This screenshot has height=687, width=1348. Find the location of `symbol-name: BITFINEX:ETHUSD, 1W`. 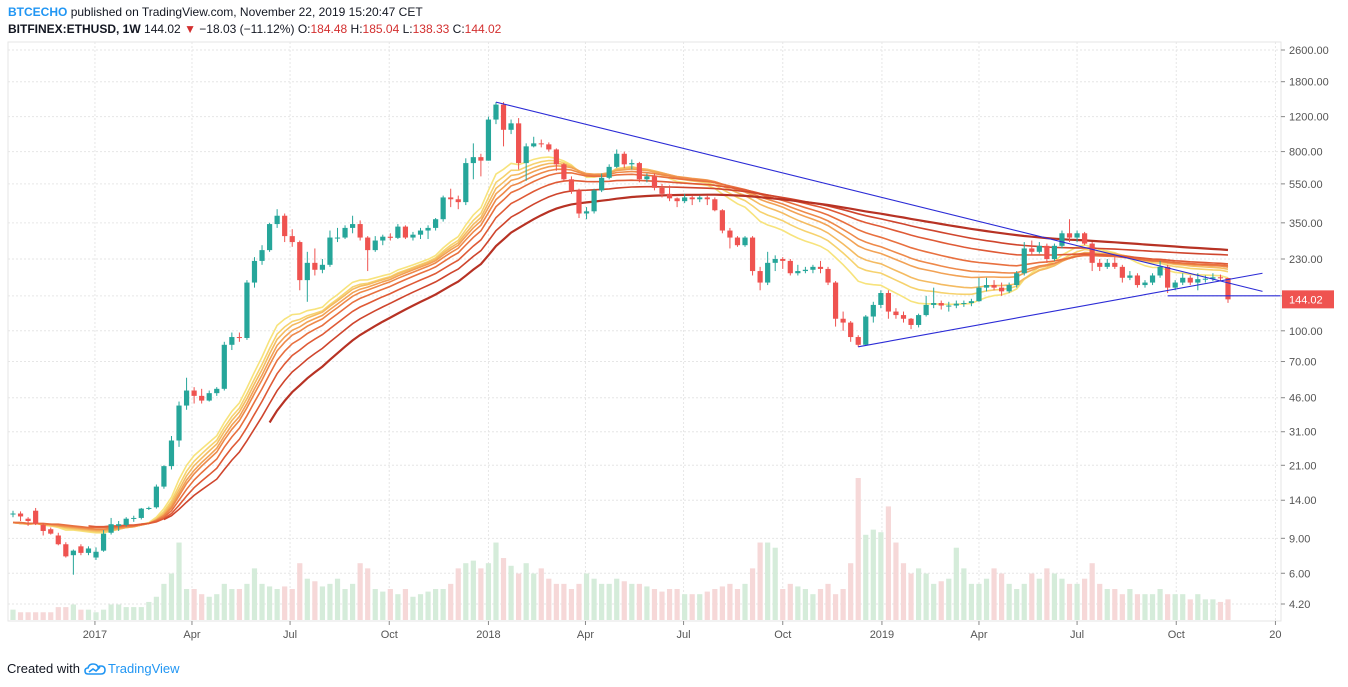

symbol-name: BITFINEX:ETHUSD, 1W is located at coordinates (74, 29).